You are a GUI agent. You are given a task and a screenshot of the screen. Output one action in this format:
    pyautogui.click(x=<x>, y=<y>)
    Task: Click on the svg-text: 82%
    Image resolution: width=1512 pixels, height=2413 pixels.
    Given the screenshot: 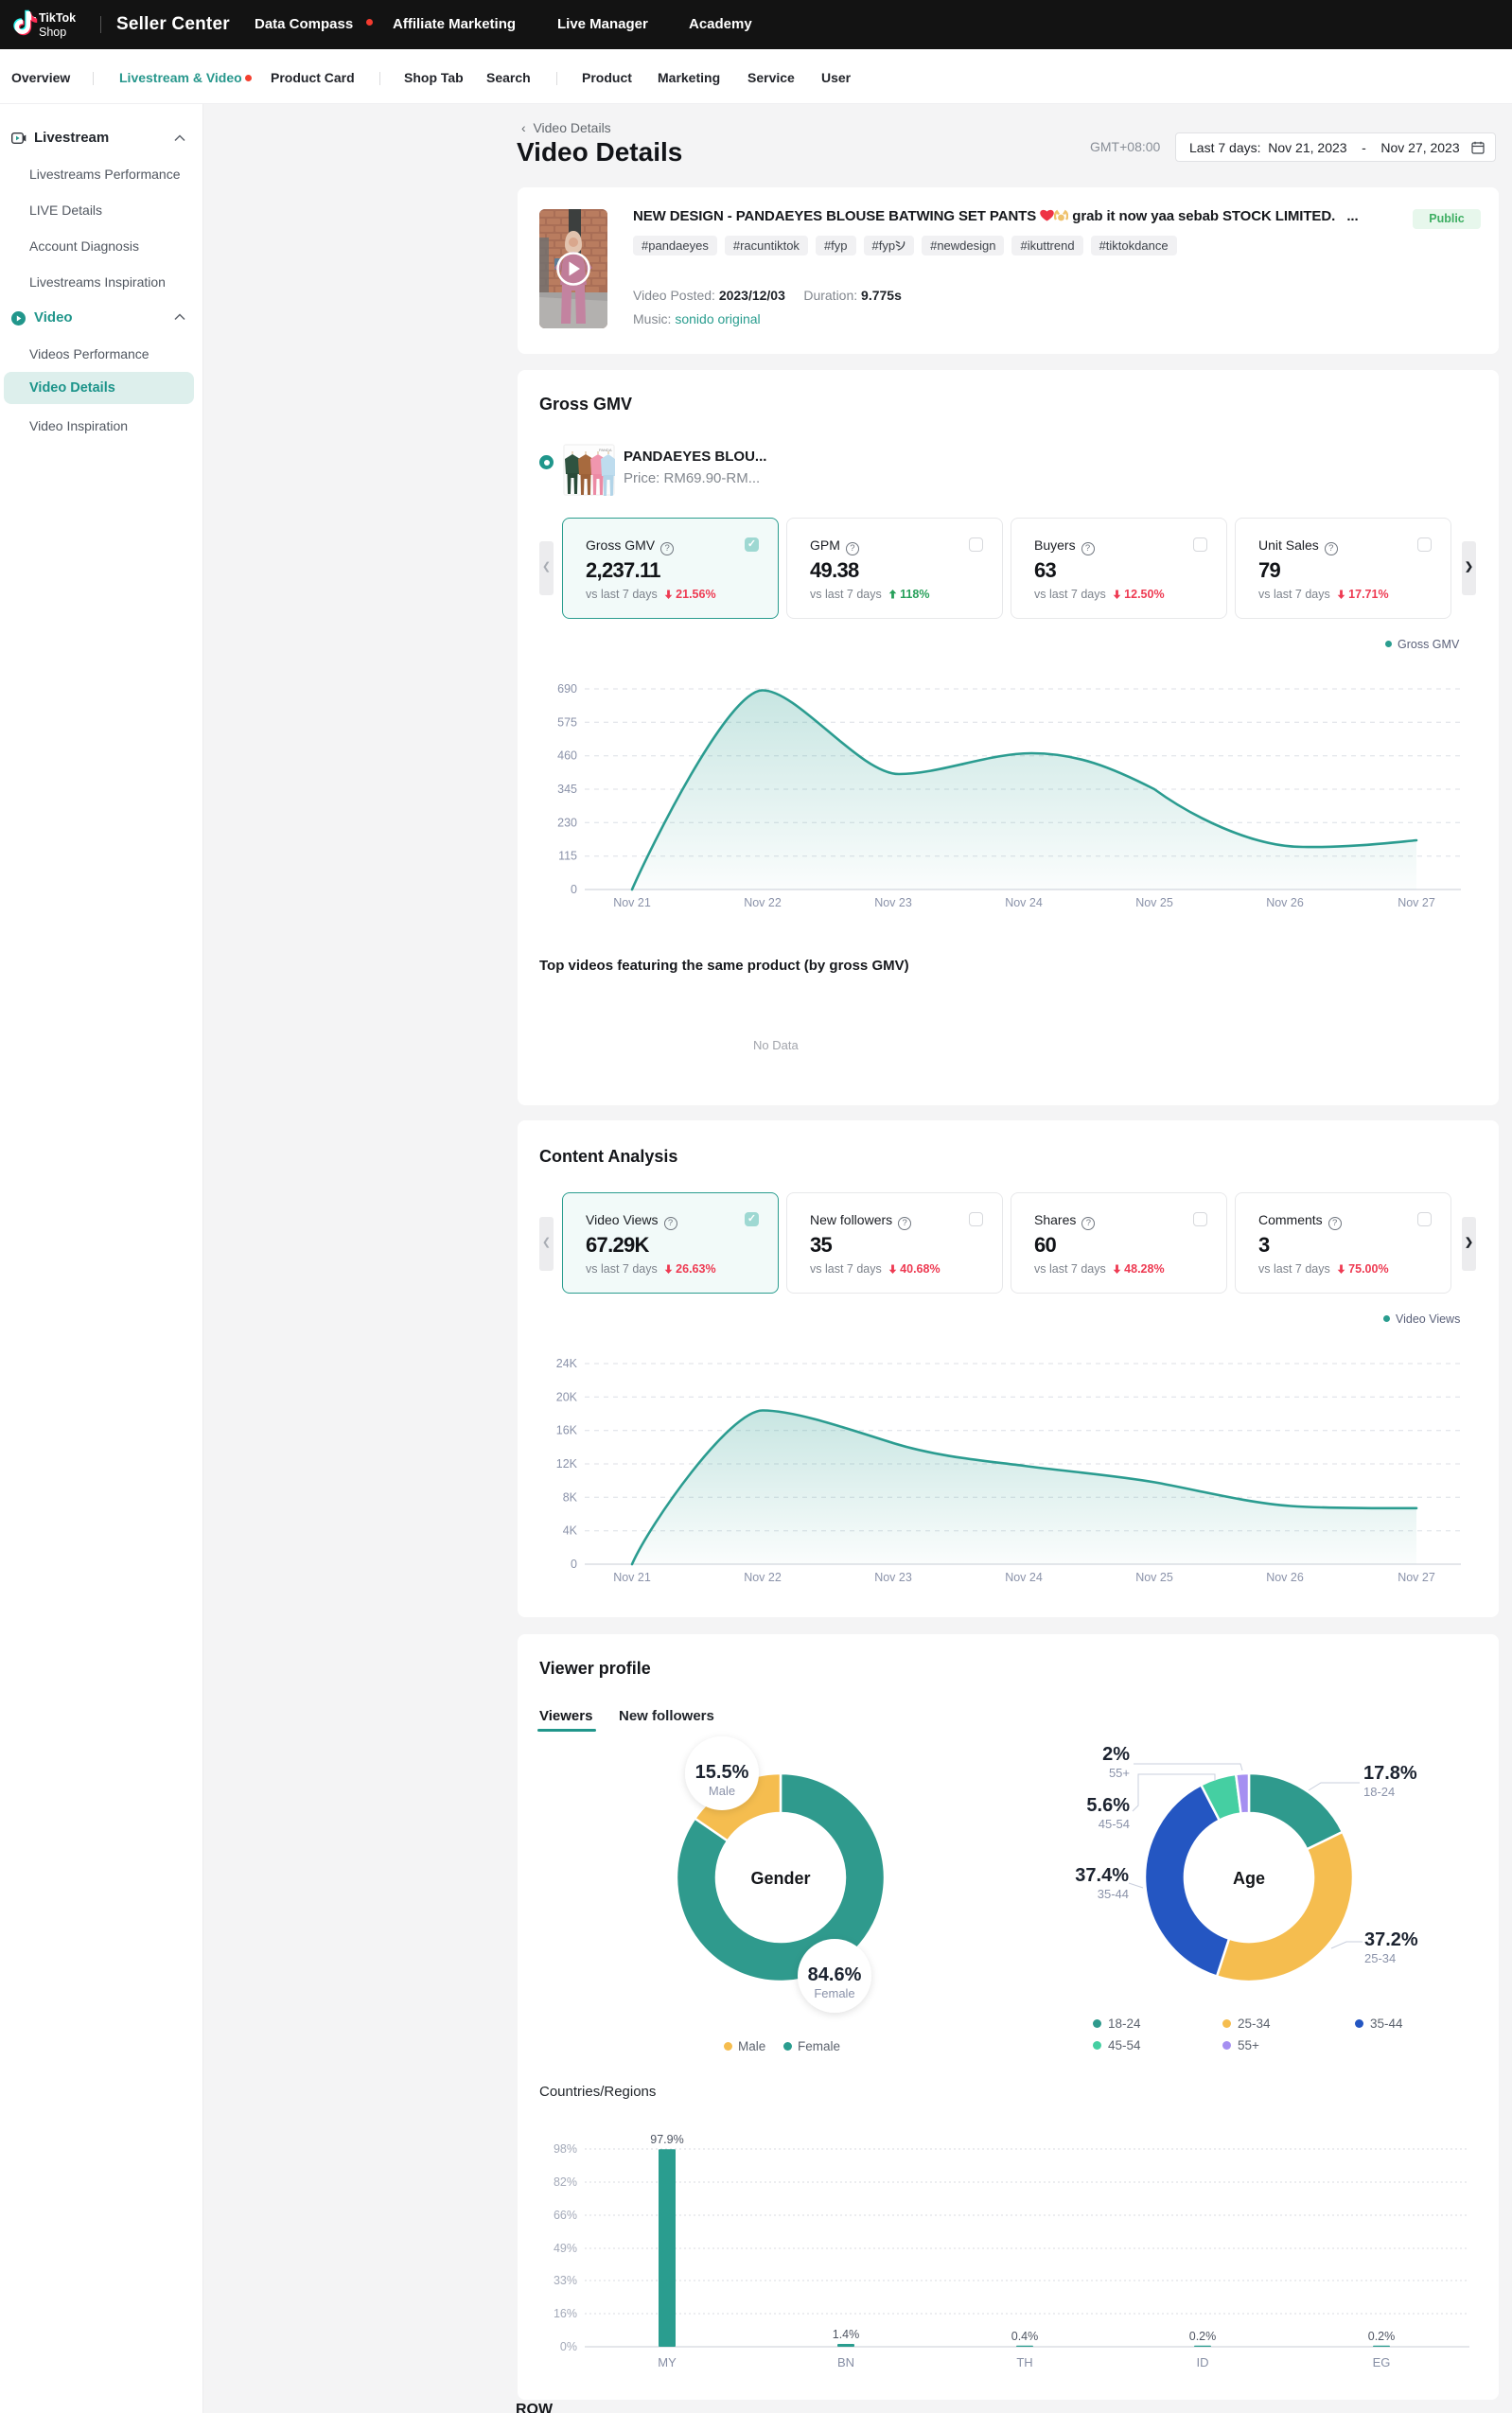 What is the action you would take?
    pyautogui.click(x=566, y=2182)
    